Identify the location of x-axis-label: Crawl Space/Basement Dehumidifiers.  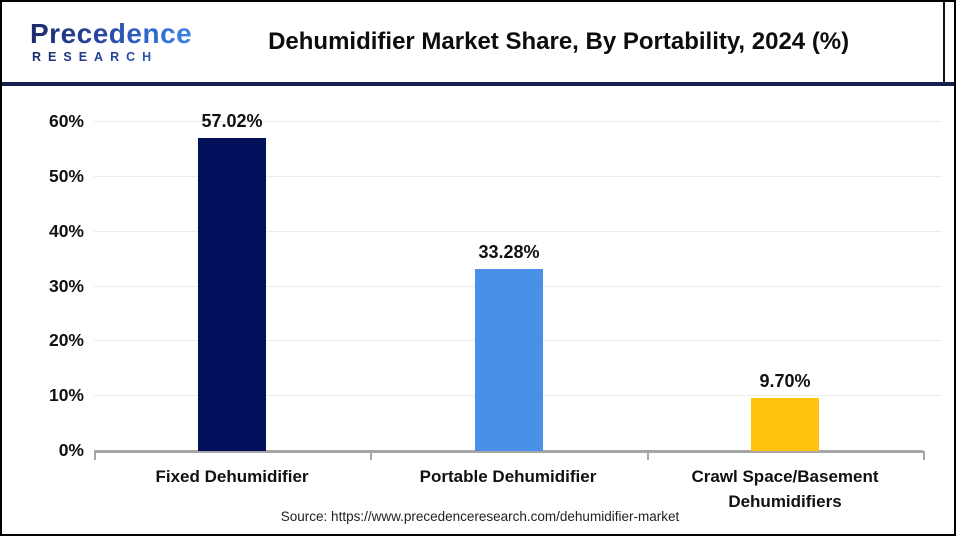
(785, 489).